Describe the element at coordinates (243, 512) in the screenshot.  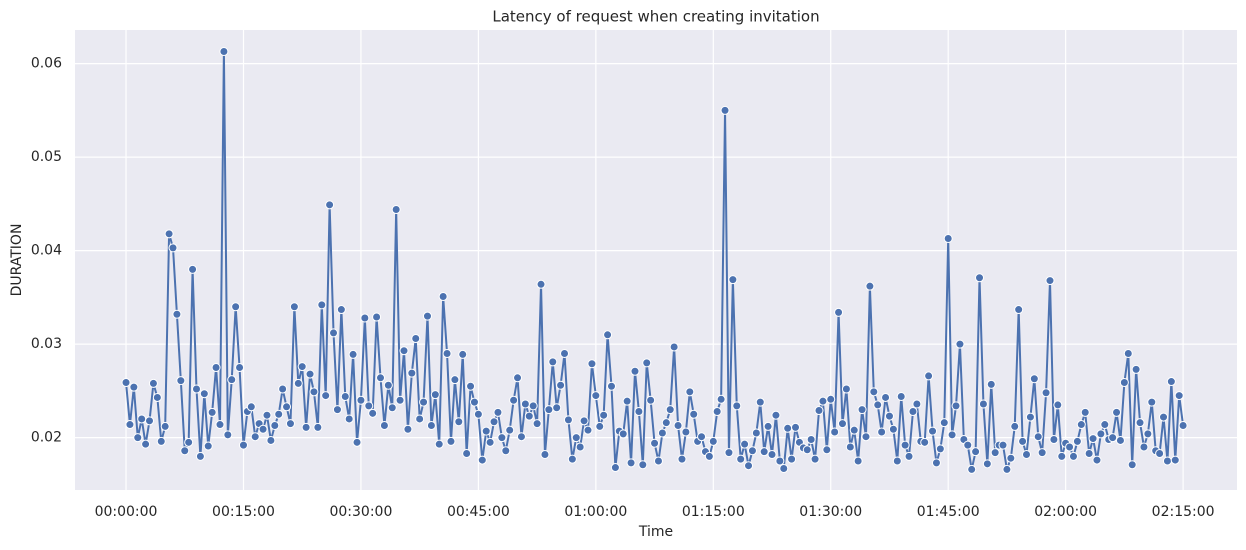
I see `x-tick-label: 00:15:00` at that location.